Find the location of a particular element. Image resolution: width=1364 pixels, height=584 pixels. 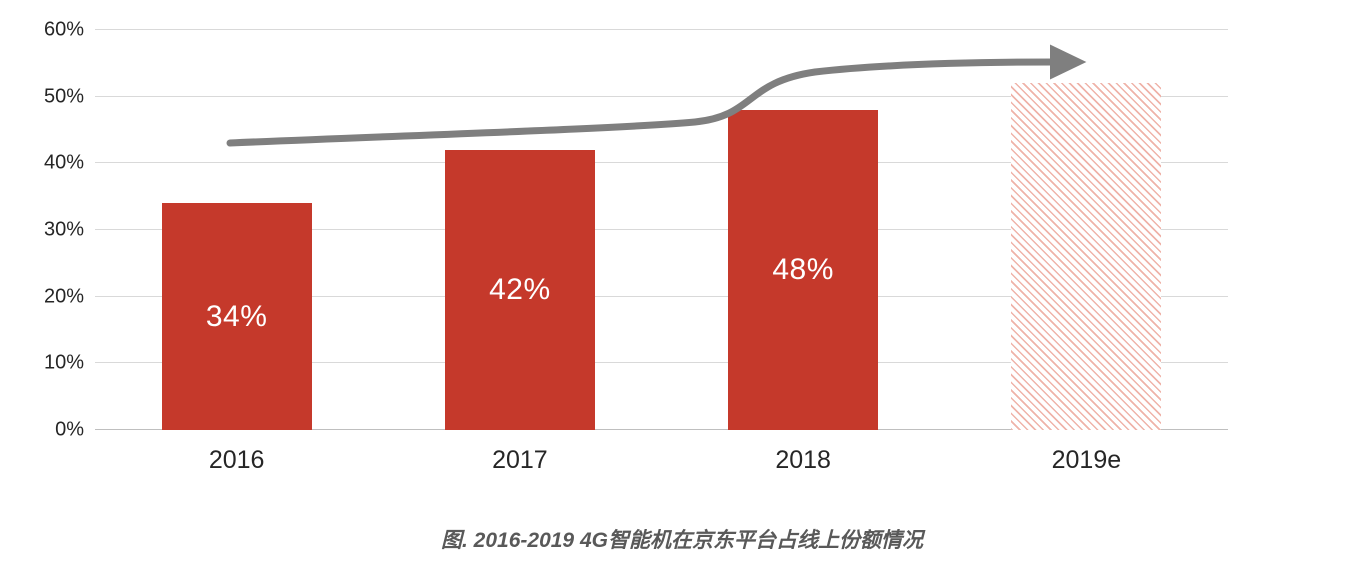

x-tick-label: 2019e is located at coordinates (1086, 460).